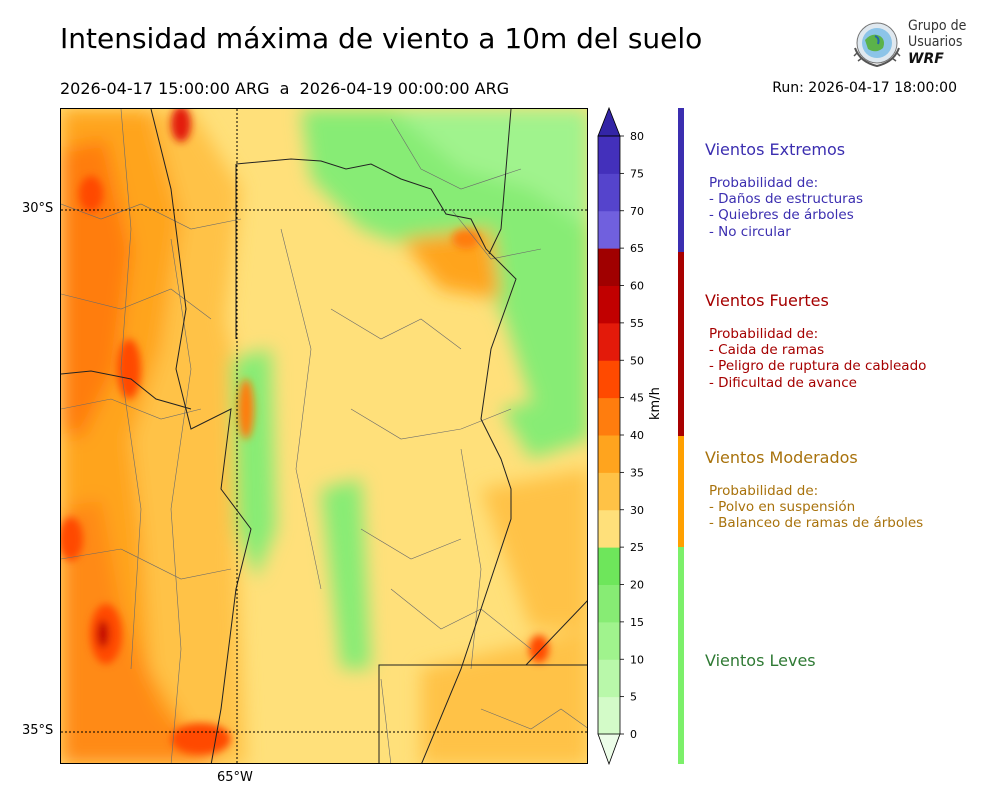  Describe the element at coordinates (637, 248) in the screenshot. I see `colorbar-tick-label: 65` at that location.